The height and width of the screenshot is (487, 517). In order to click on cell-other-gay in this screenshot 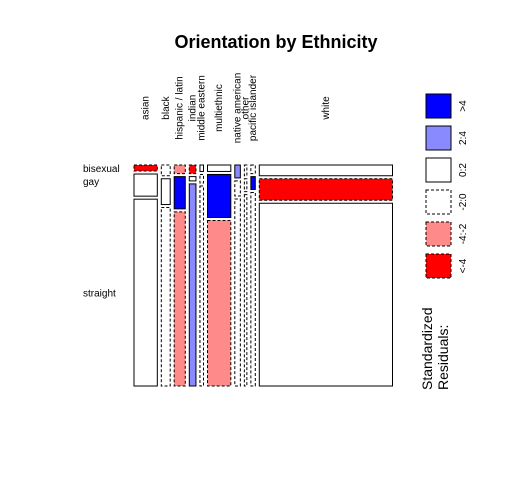, I will do `click(245, 185)`.